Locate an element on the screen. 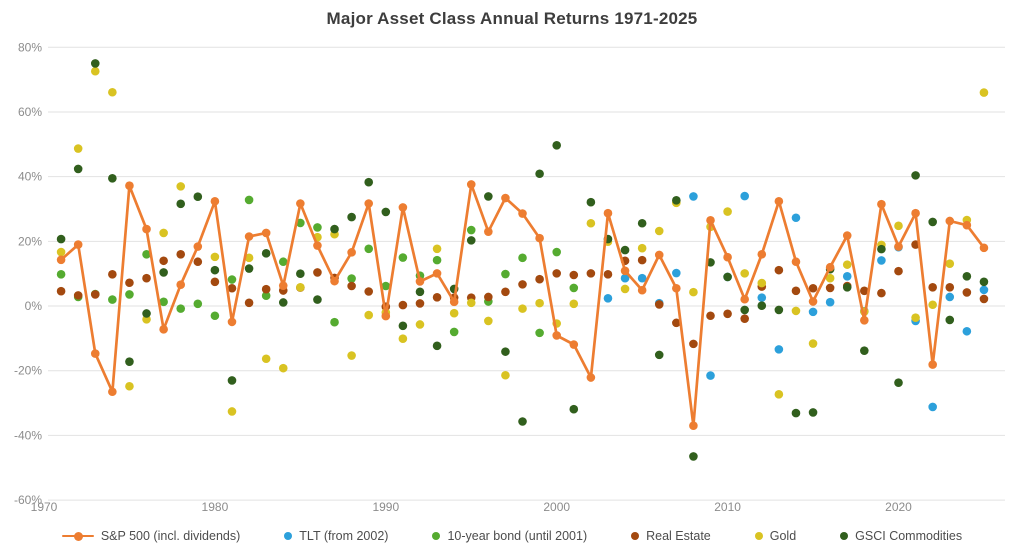  legend-item-10y-bond: 10-year bond (until 2001) is located at coordinates (509, 536).